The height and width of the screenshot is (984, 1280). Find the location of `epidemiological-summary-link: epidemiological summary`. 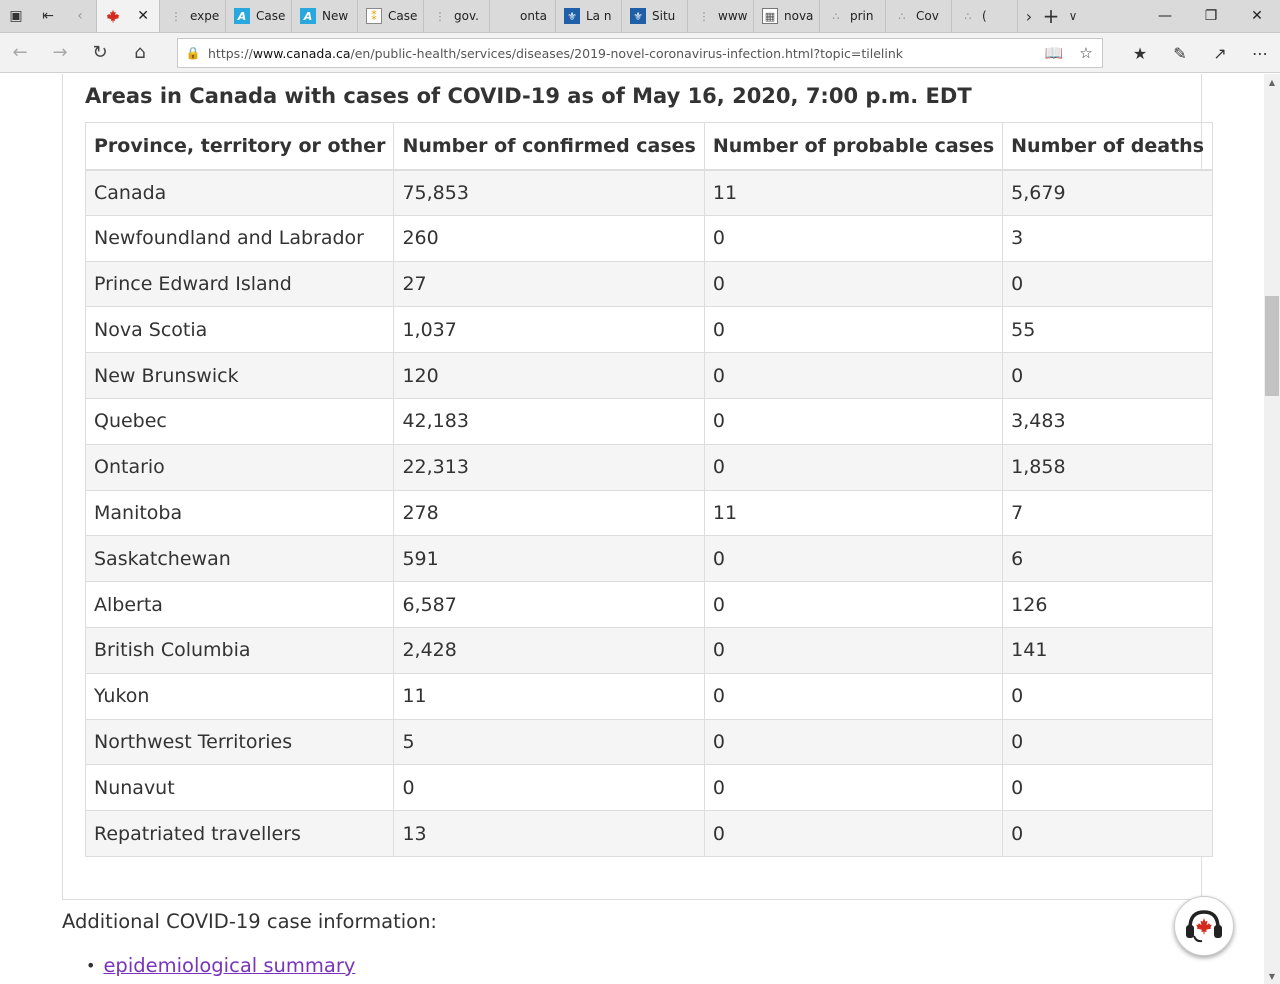

epidemiological-summary-link: epidemiological summary is located at coordinates (229, 965).